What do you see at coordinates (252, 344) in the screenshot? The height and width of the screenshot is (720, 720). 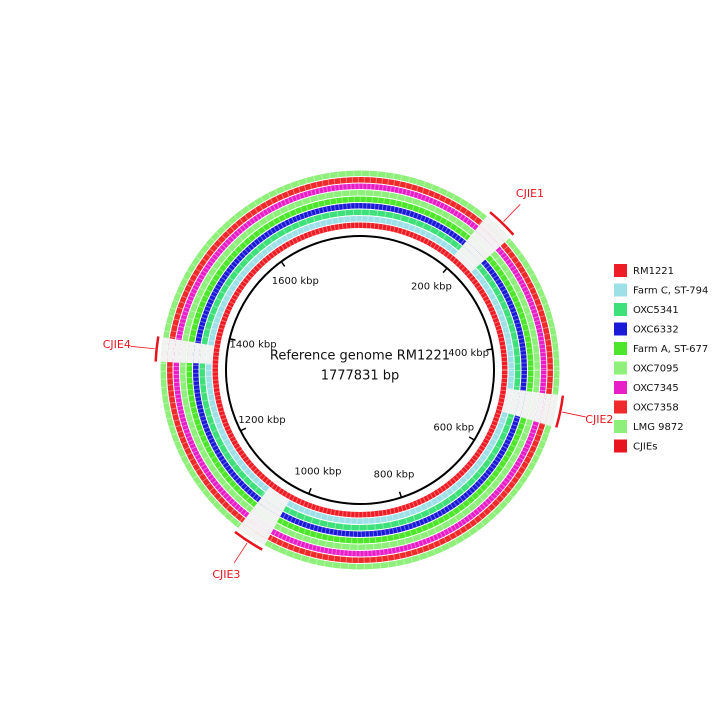 I see `tick-label: 1400 kbp` at bounding box center [252, 344].